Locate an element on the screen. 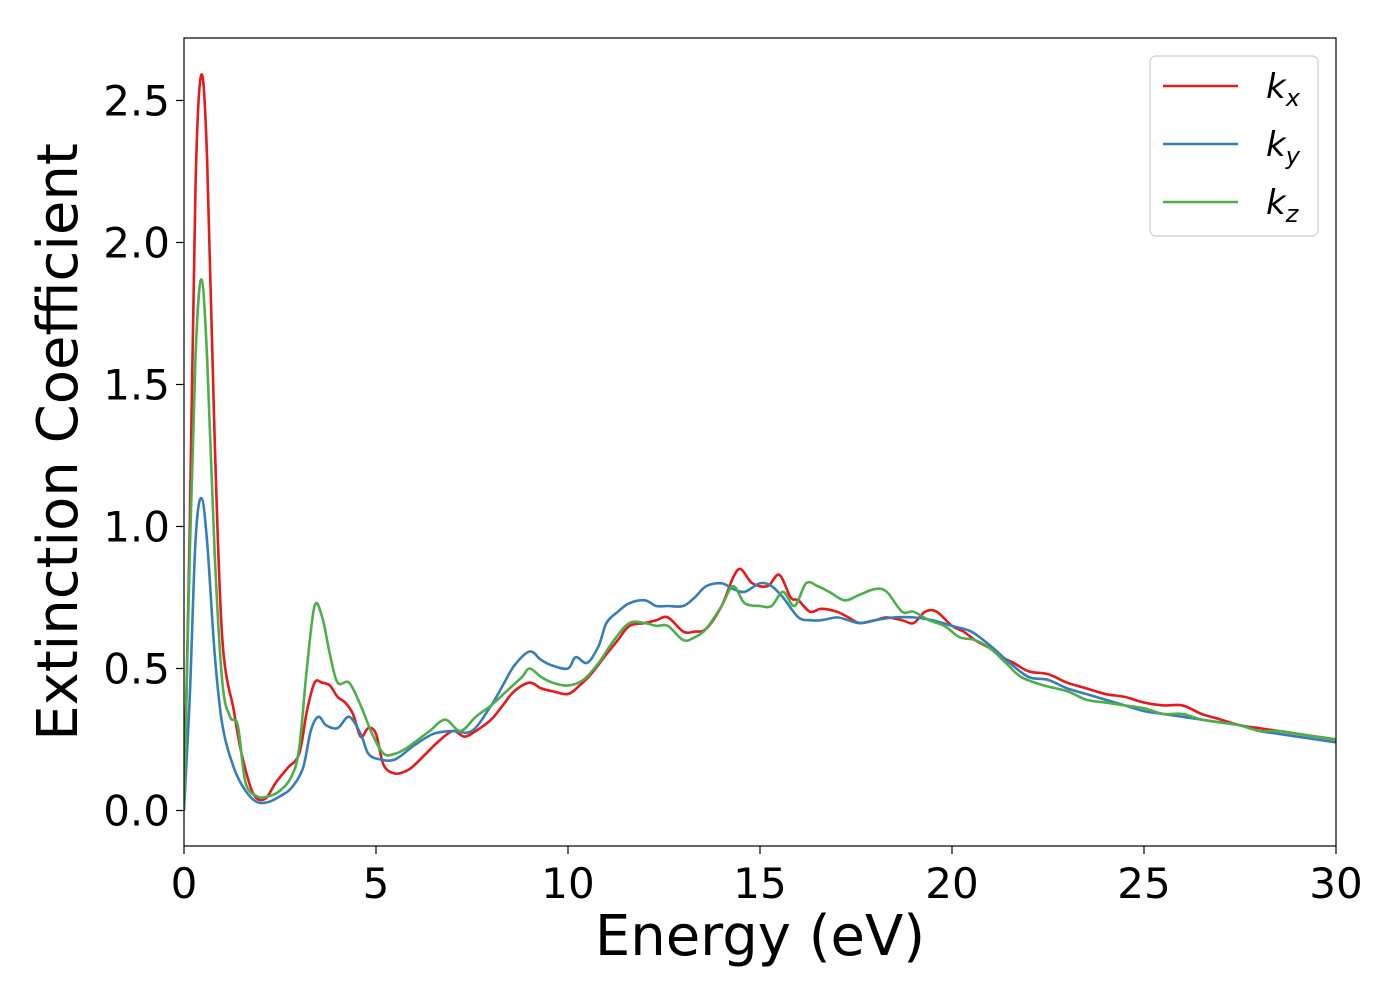  legend-label-sub: y is located at coordinates (1293, 156).